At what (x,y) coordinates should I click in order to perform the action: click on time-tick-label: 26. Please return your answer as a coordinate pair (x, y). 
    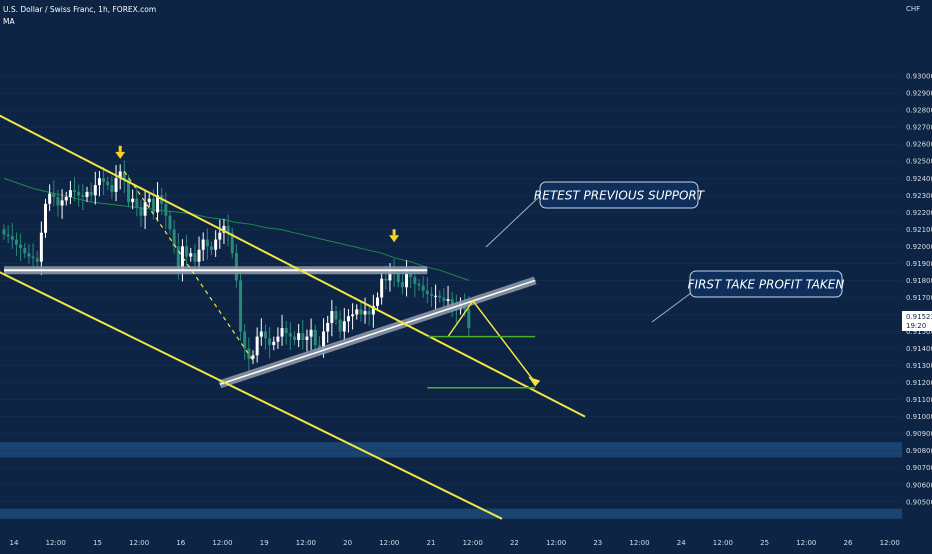
    Looking at the image, I should click on (848, 543).